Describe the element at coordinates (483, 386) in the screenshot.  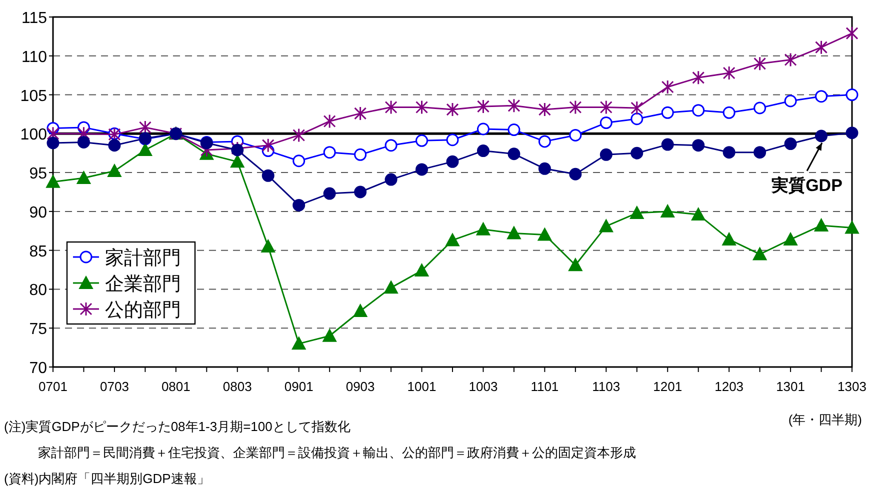
I see `x-tick-label: 1003` at that location.